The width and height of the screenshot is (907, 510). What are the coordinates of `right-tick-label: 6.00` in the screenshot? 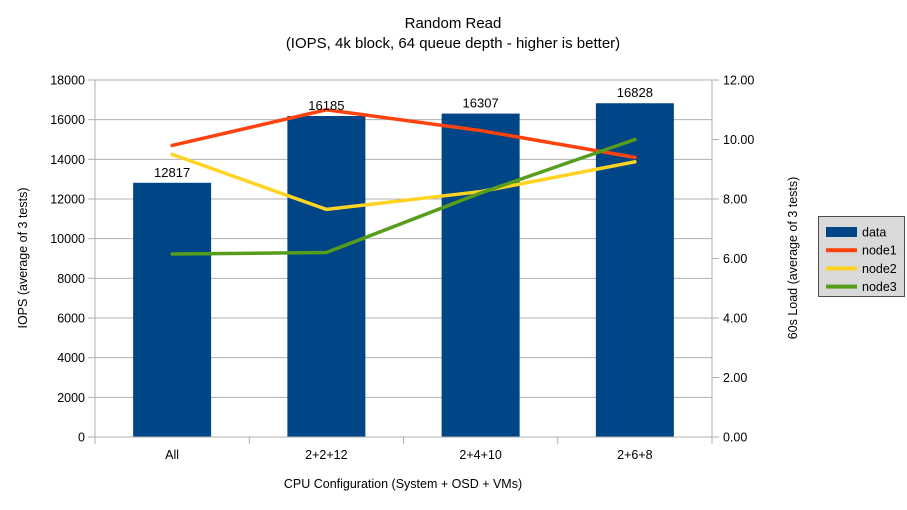 It's located at (735, 259).